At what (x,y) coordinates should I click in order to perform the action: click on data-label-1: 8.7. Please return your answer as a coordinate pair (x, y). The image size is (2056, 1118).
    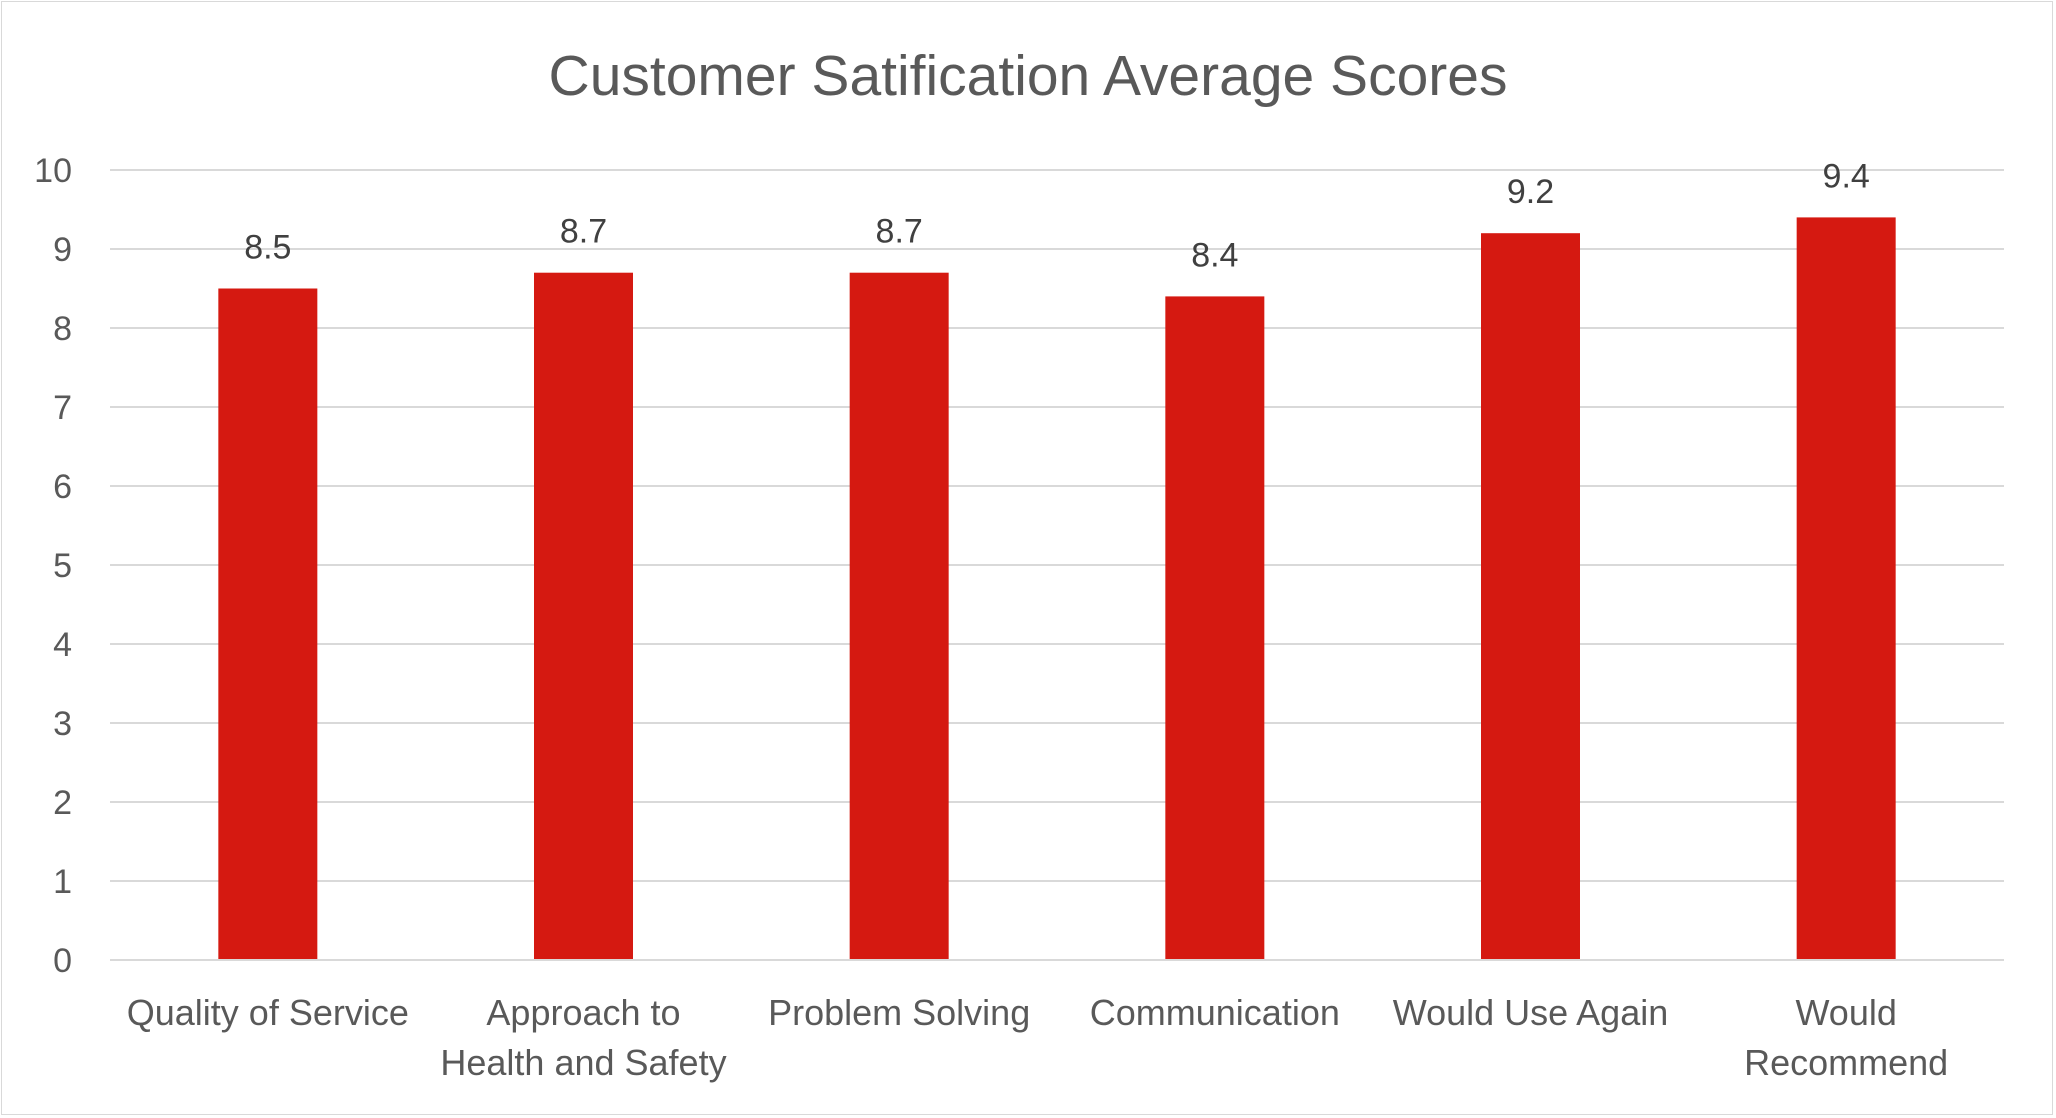
    Looking at the image, I should click on (583, 232).